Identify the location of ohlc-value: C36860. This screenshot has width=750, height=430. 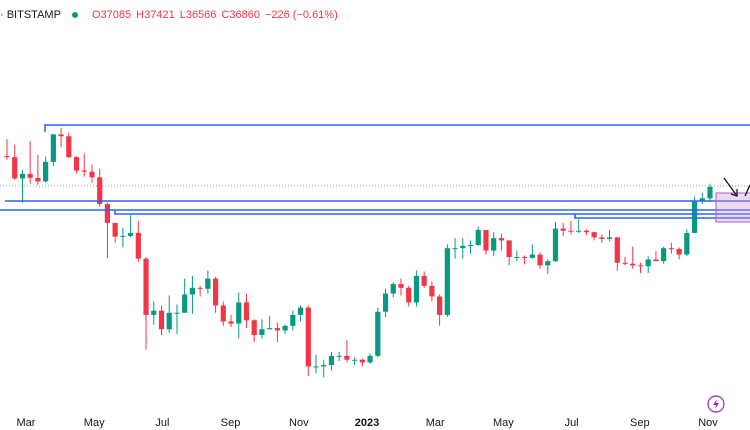
(240, 15).